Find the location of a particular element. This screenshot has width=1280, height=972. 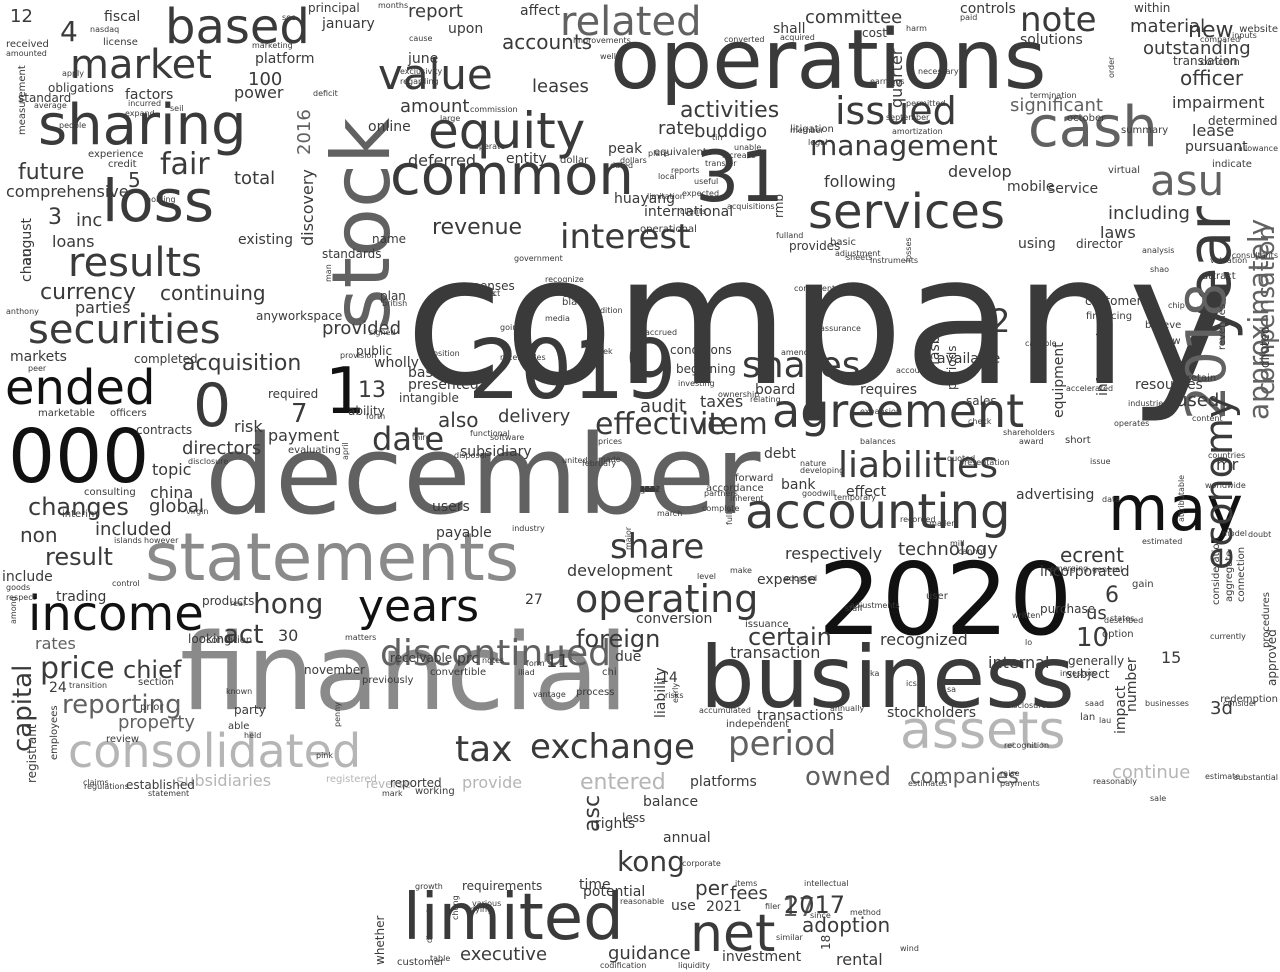

cloud-word: expected is located at coordinates (701, 193).